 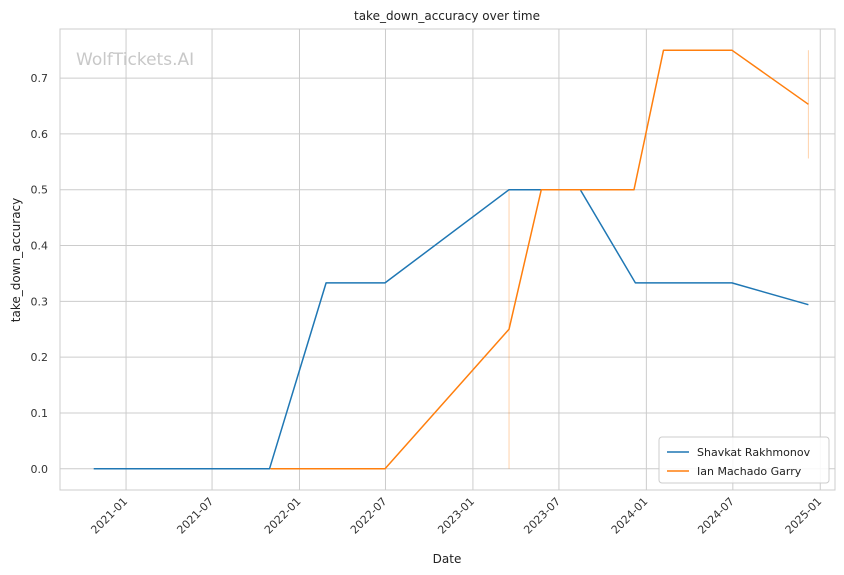 I want to click on y-tick-label: 0.3, so click(x=40, y=301).